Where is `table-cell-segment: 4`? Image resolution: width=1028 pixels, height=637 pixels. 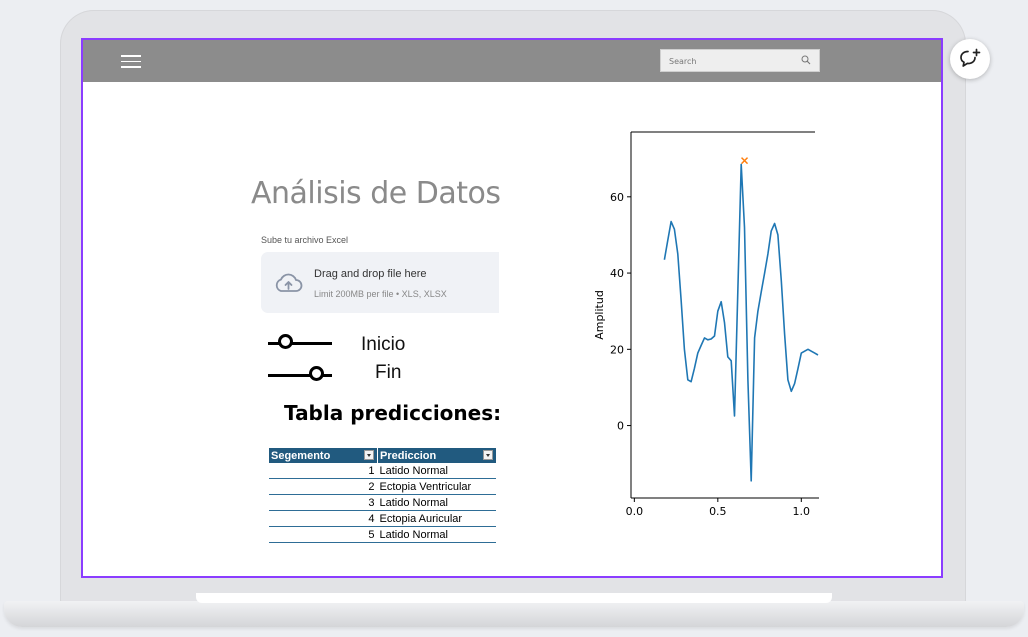
table-cell-segment: 4 is located at coordinates (323, 518).